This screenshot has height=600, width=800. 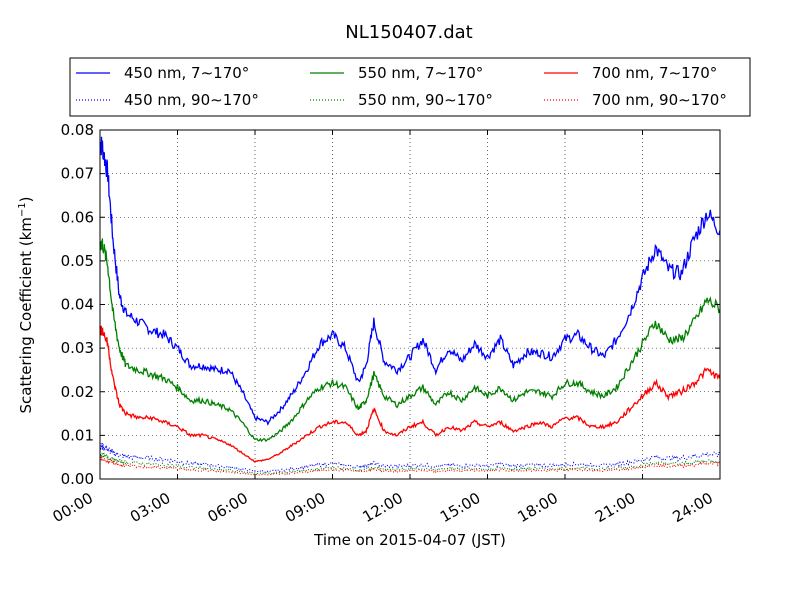 I want to click on legend-label-5: 700 nm, 90∼170°, so click(x=659, y=100).